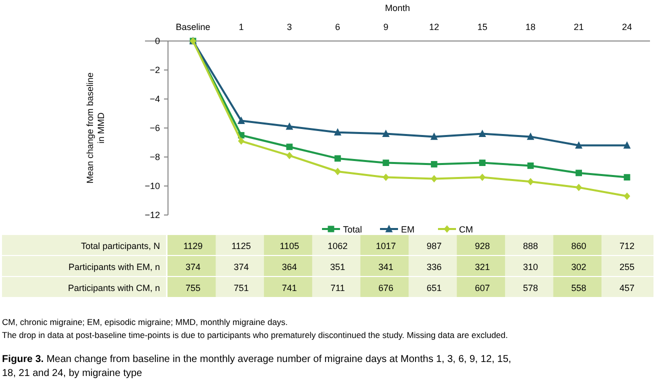 This screenshot has height=388, width=661. Describe the element at coordinates (155, 70) in the screenshot. I see `y-tick-label: −2` at that location.